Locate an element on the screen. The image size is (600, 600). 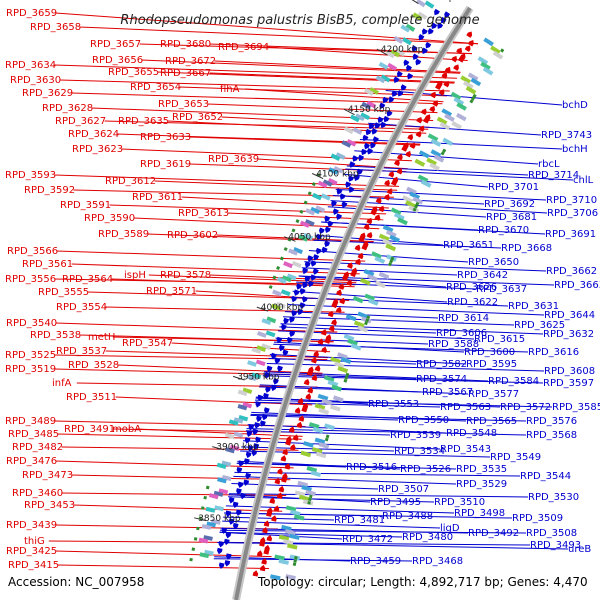
reverse-gene-label: RPD_3468 is located at coordinates (437, 561).